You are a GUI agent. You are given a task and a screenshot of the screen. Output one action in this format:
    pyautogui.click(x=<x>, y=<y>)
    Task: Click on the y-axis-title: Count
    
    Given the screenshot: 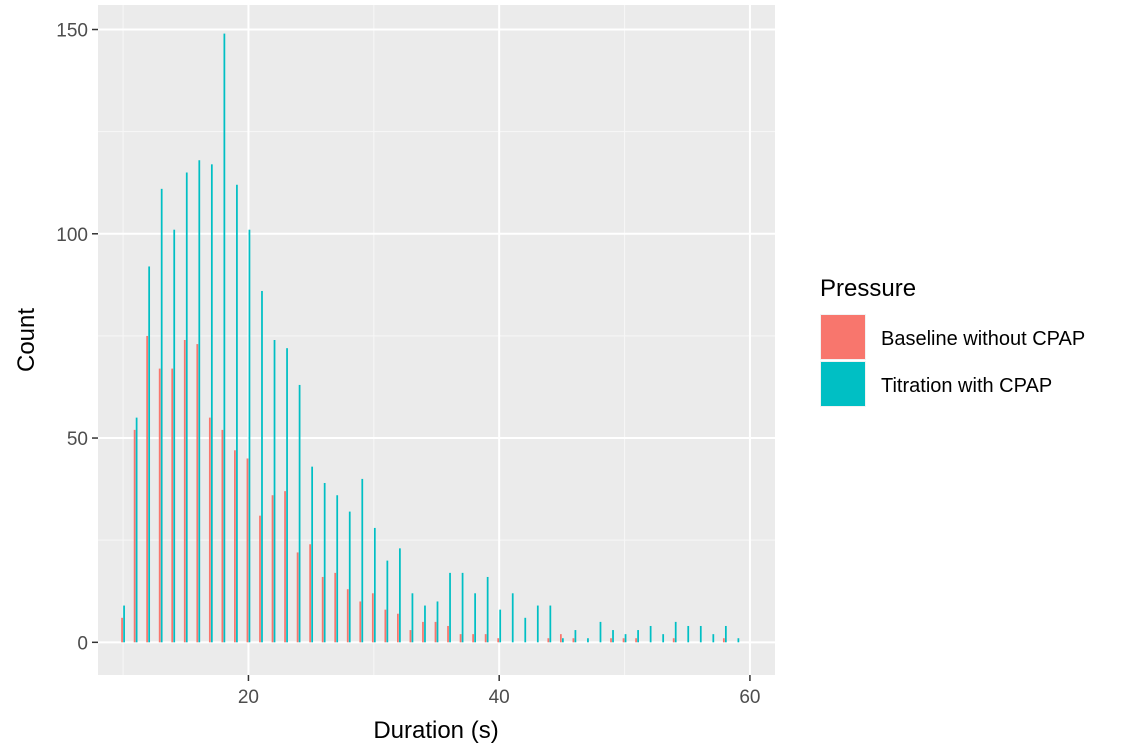 What is the action you would take?
    pyautogui.click(x=26, y=340)
    